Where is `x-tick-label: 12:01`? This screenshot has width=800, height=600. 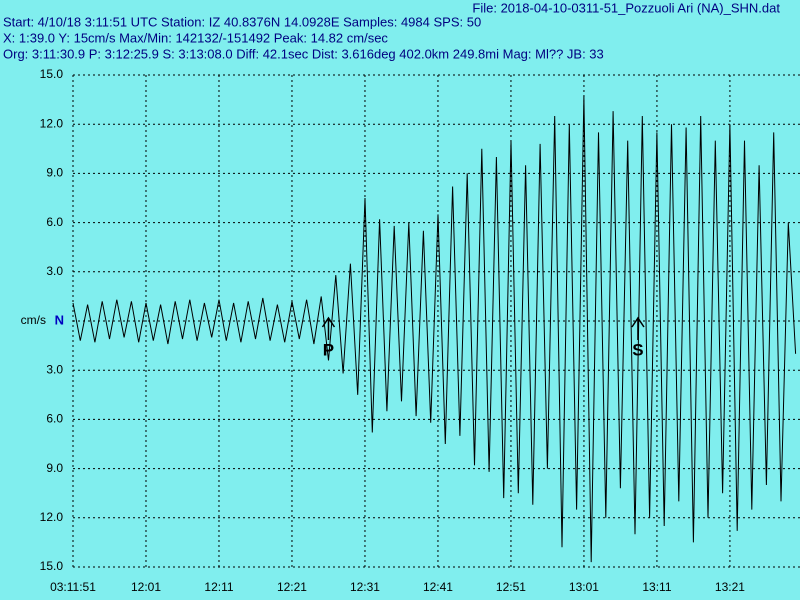
x-tick-label: 12:01 is located at coordinates (146, 587).